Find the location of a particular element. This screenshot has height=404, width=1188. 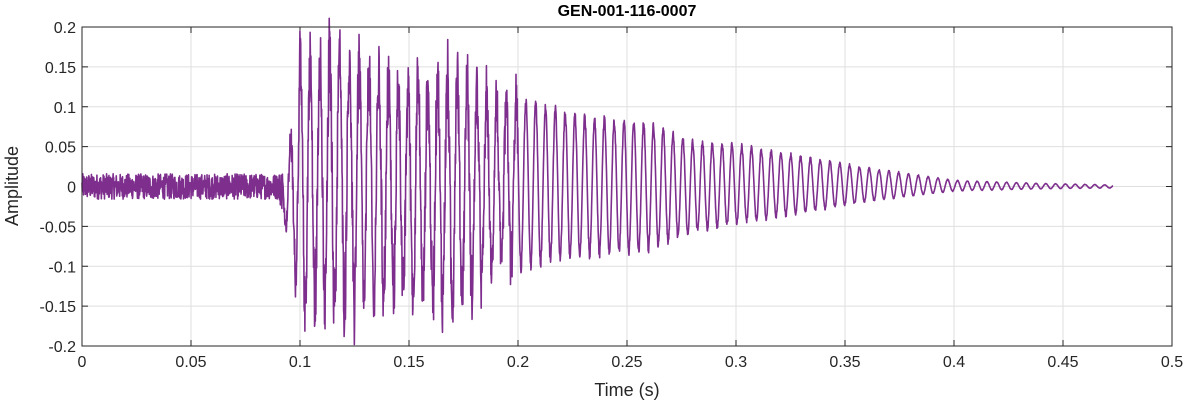

x-tick-label: 0.15 is located at coordinates (408, 362).